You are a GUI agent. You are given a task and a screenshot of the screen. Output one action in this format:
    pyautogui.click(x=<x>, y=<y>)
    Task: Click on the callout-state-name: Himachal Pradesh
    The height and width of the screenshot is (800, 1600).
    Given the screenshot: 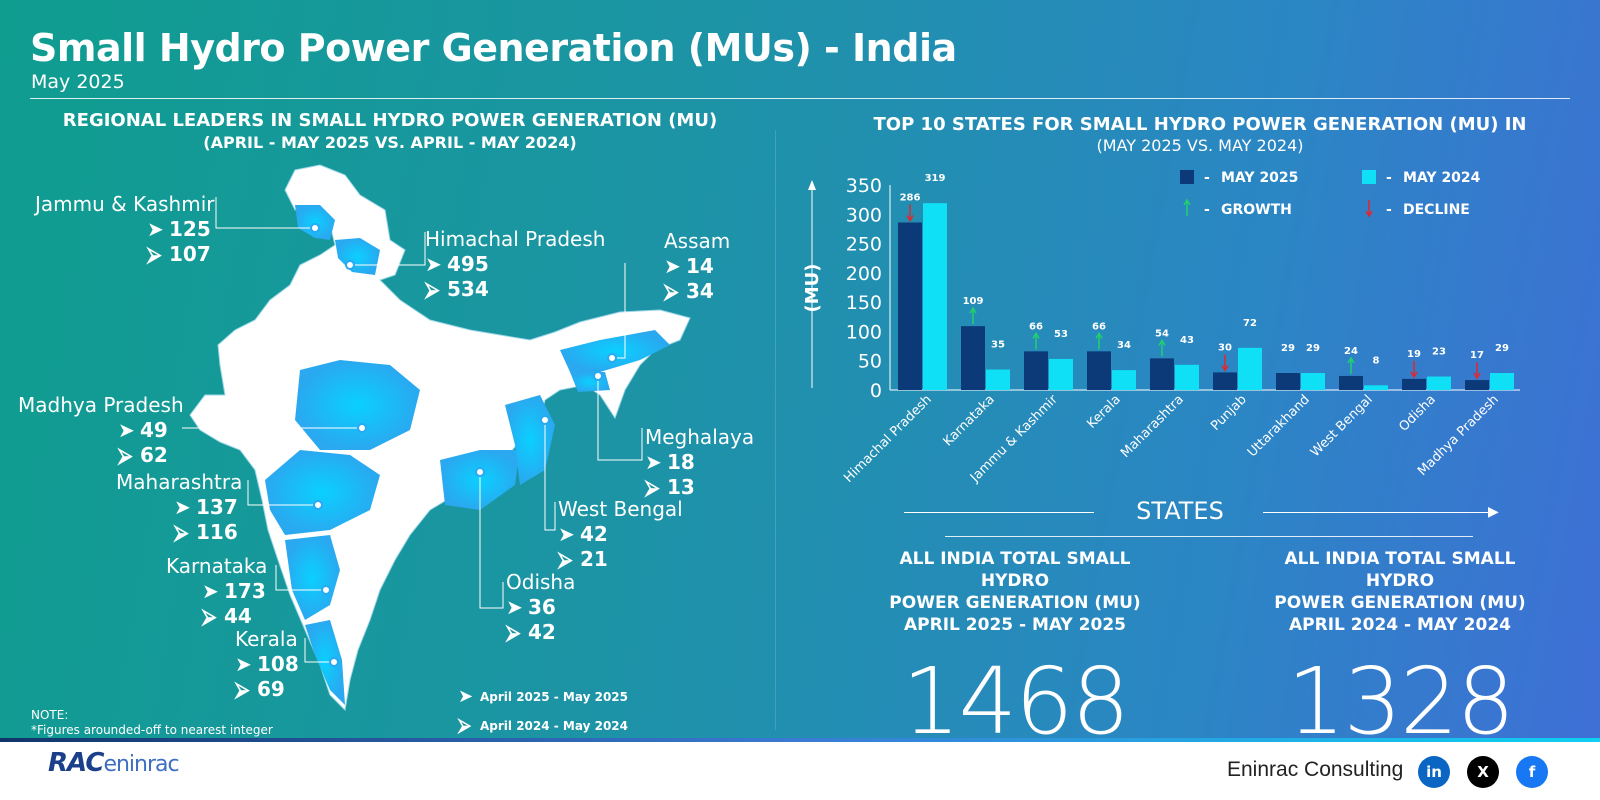 What is the action you would take?
    pyautogui.click(x=515, y=239)
    